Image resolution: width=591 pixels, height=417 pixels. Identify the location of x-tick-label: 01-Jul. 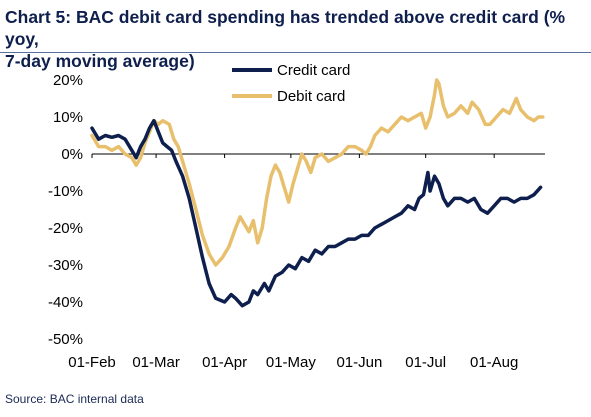
(425, 362).